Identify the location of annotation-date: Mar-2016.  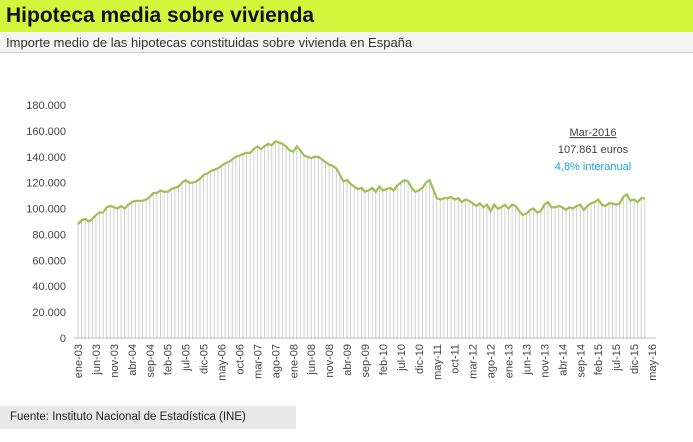
(592, 133).